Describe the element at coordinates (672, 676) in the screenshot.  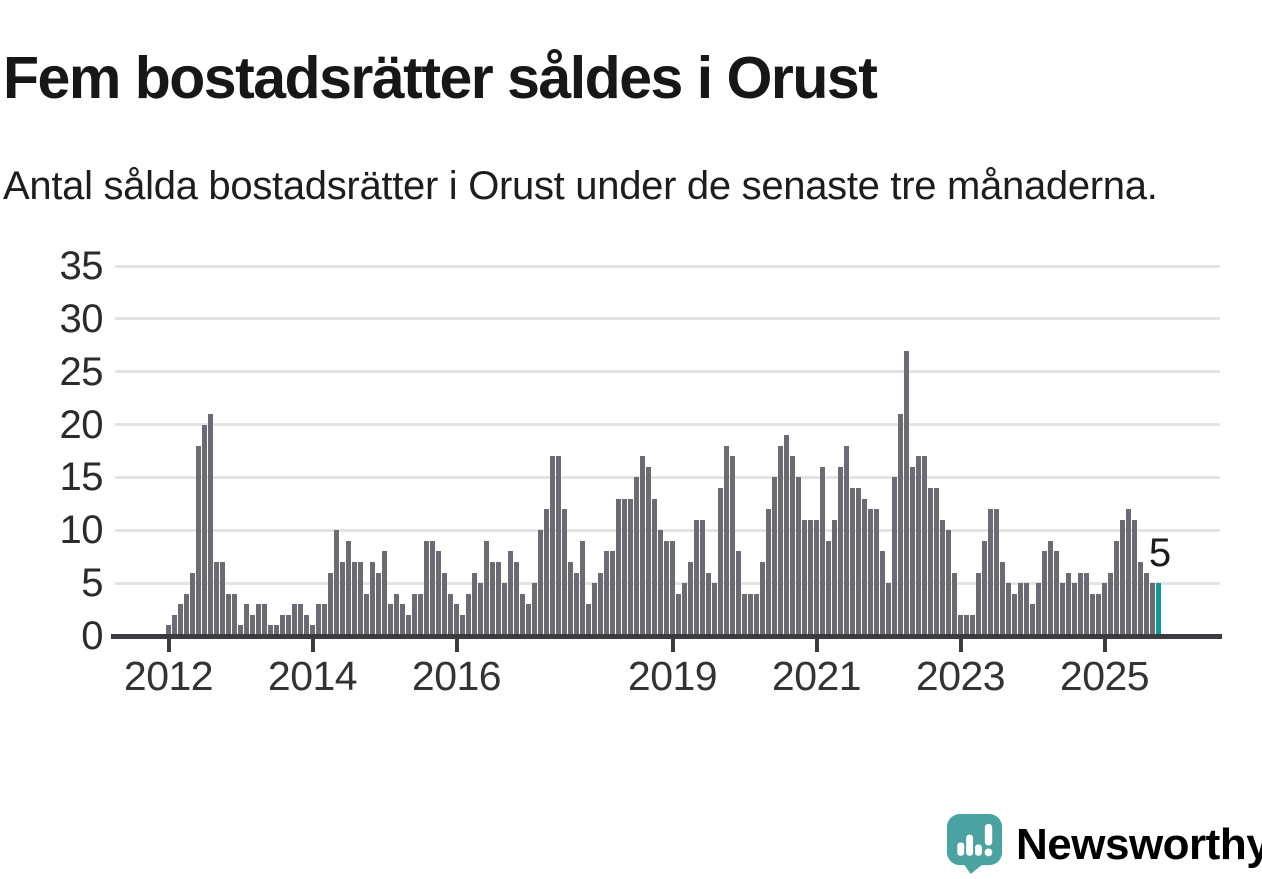
I see `x-axis-label: 2019` at that location.